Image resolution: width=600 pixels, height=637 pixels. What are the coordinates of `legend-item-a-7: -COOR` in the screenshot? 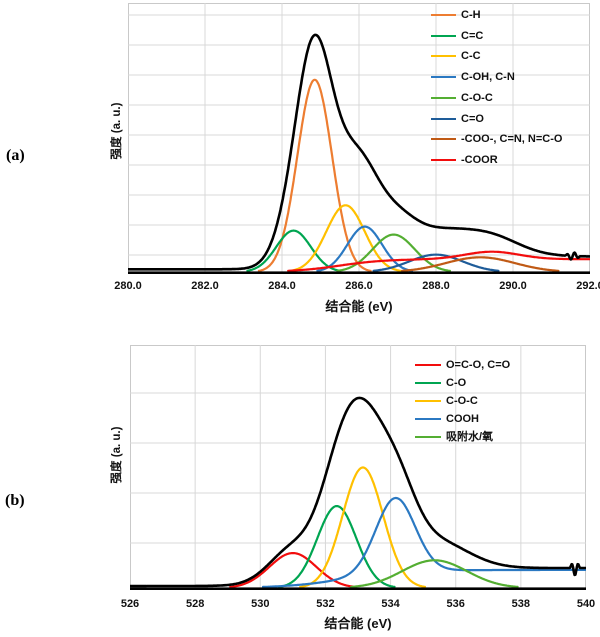 It's located at (464, 160).